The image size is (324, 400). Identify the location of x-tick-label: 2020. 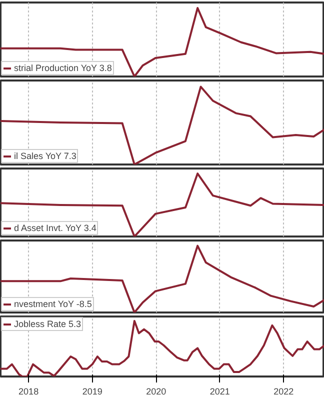
(156, 391).